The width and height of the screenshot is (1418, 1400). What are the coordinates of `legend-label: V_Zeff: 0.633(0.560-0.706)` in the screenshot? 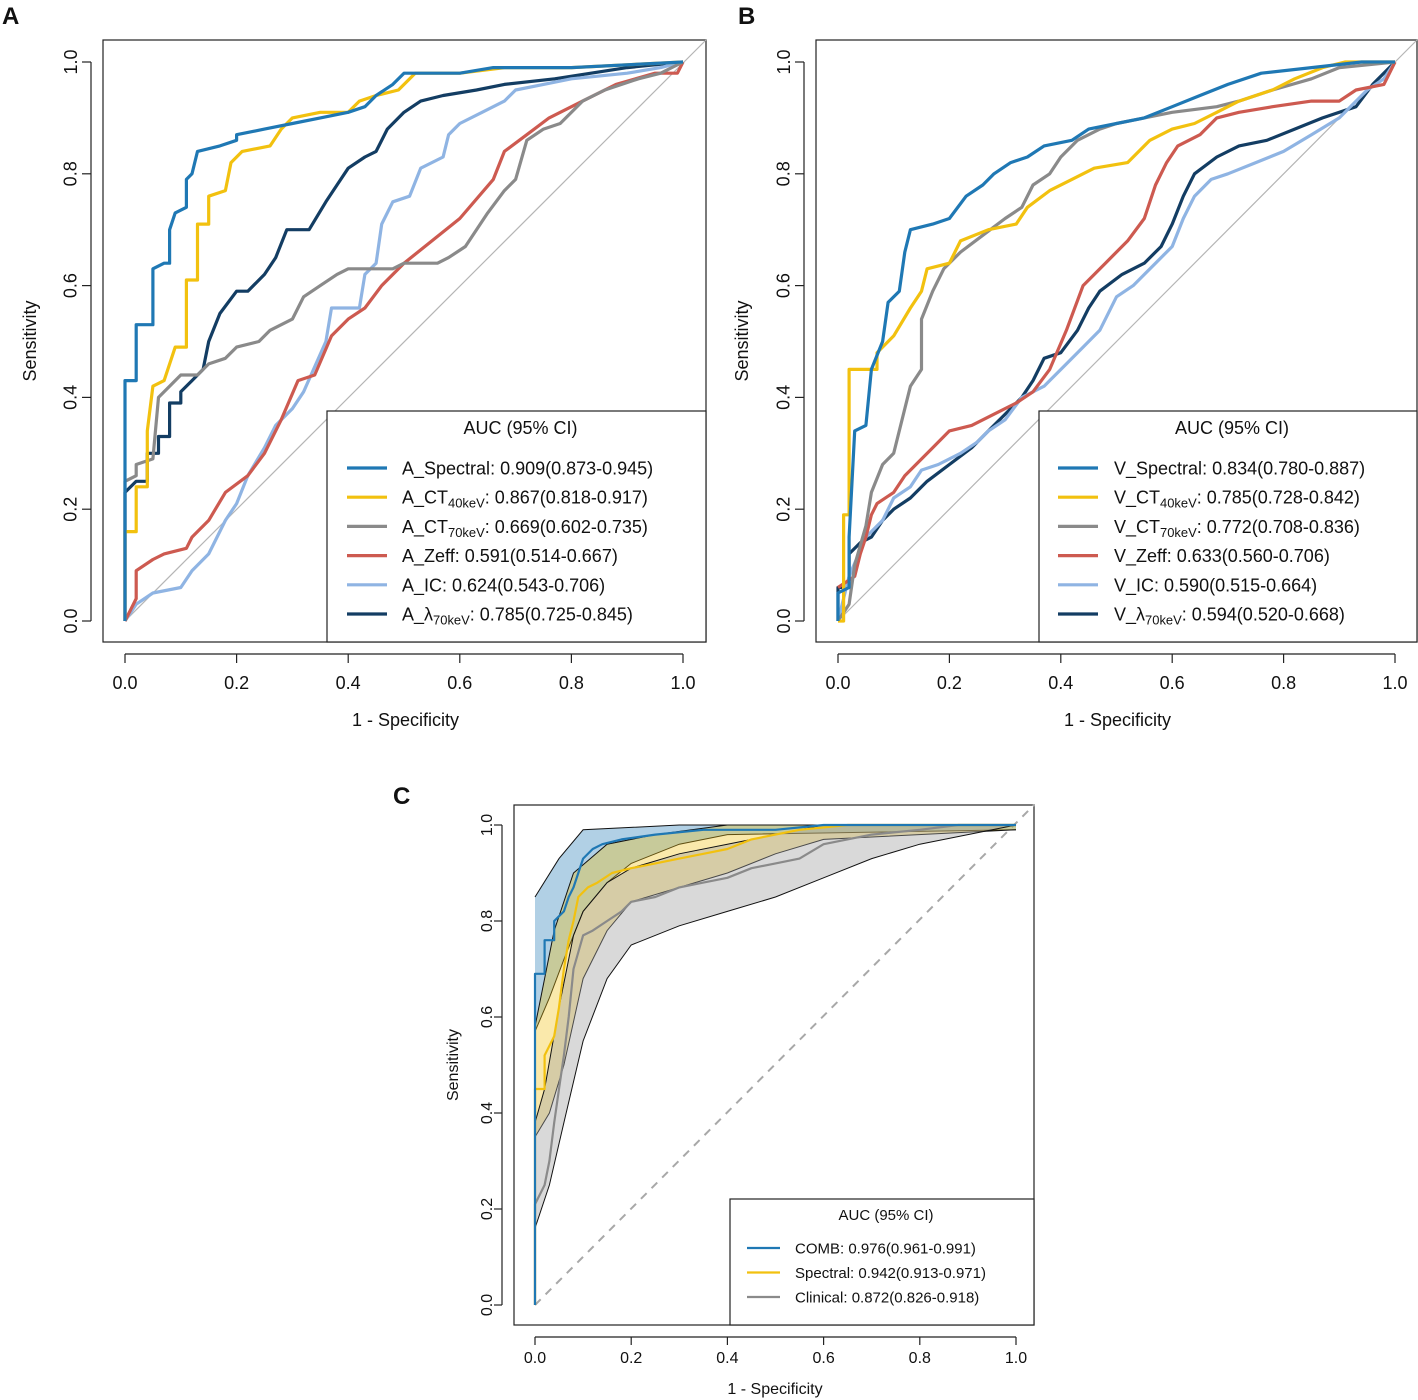 It's located at (1222, 556).